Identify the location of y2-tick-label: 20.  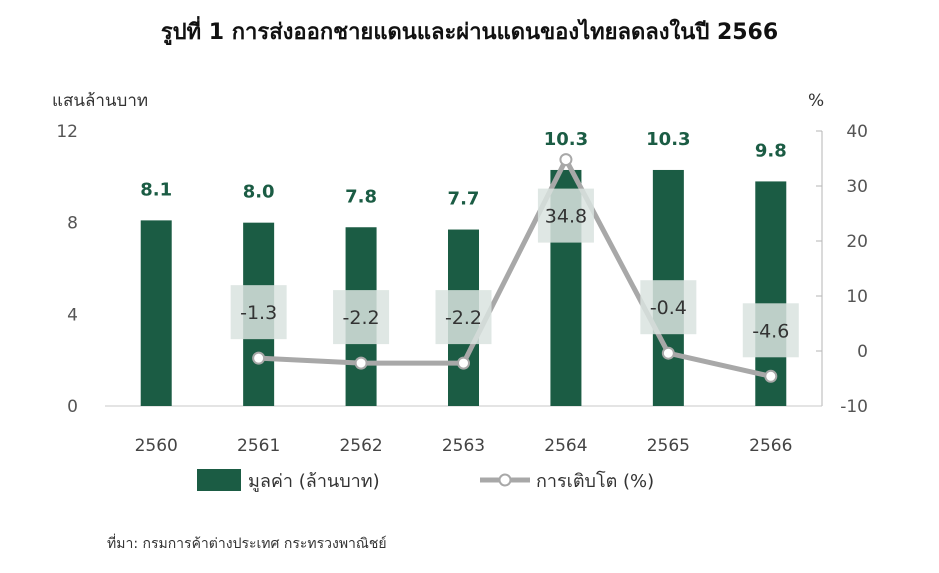
(857, 242).